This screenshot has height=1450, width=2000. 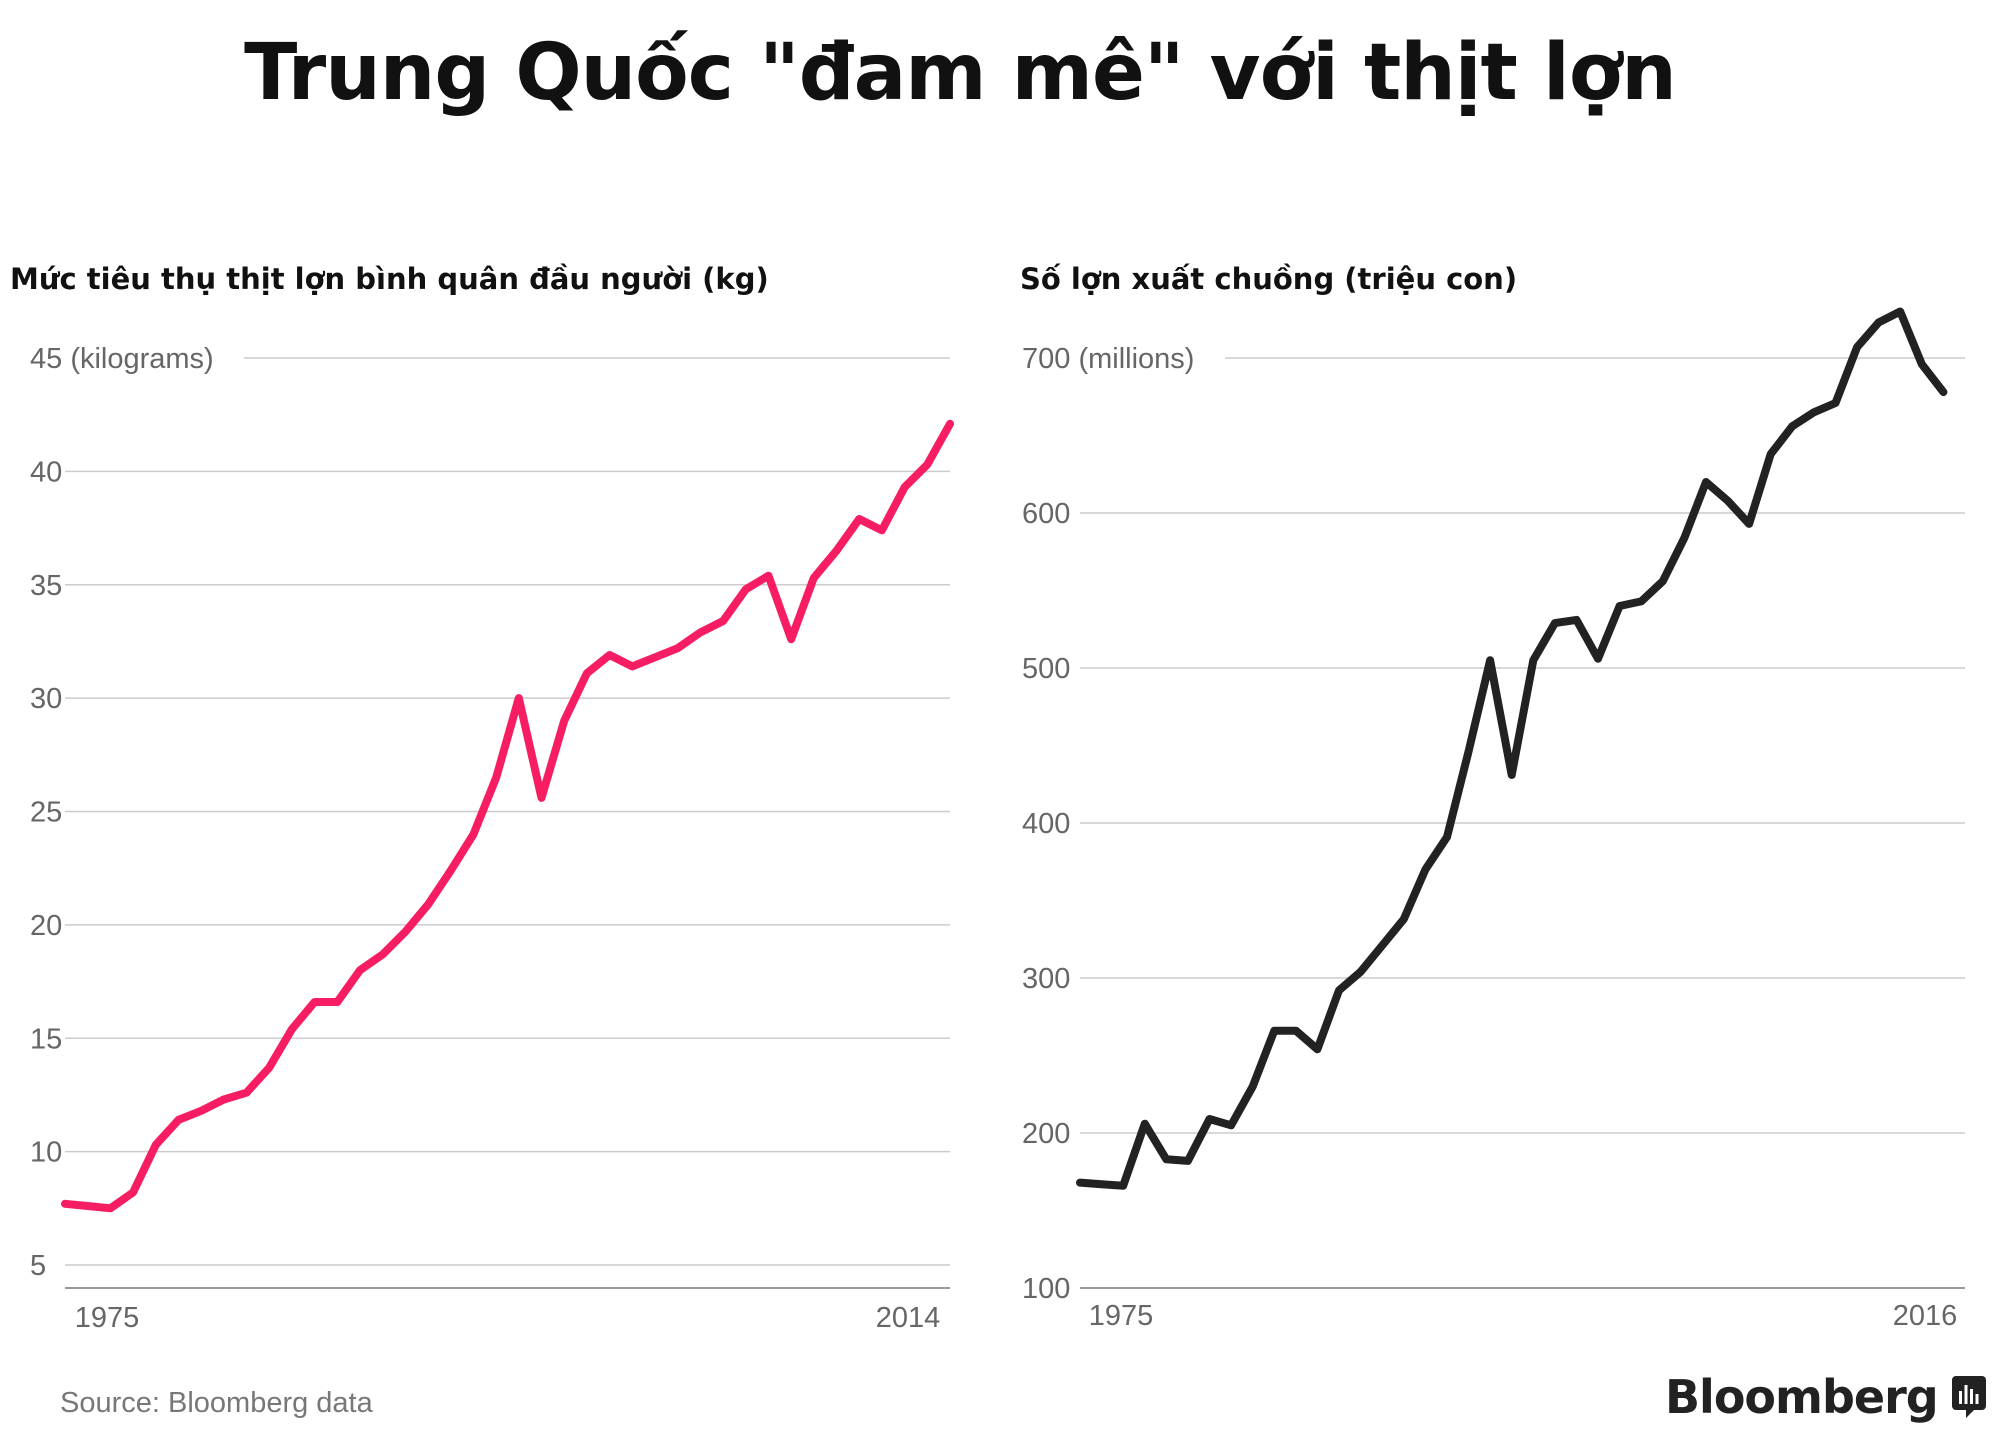 I want to click on bloomberg-chart-icon, so click(x=1968, y=1397).